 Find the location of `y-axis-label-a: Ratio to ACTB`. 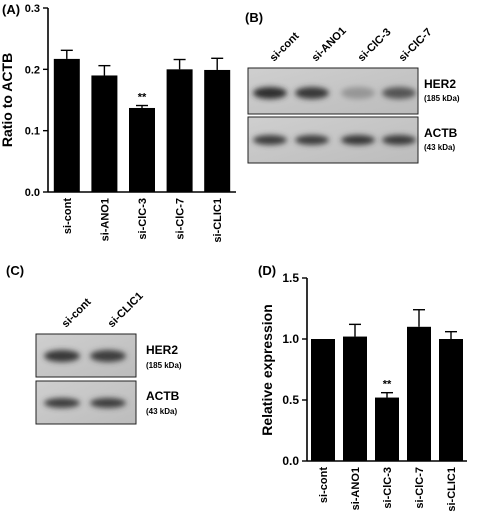

y-axis-label-a: Ratio to ACTB is located at coordinates (7, 100).